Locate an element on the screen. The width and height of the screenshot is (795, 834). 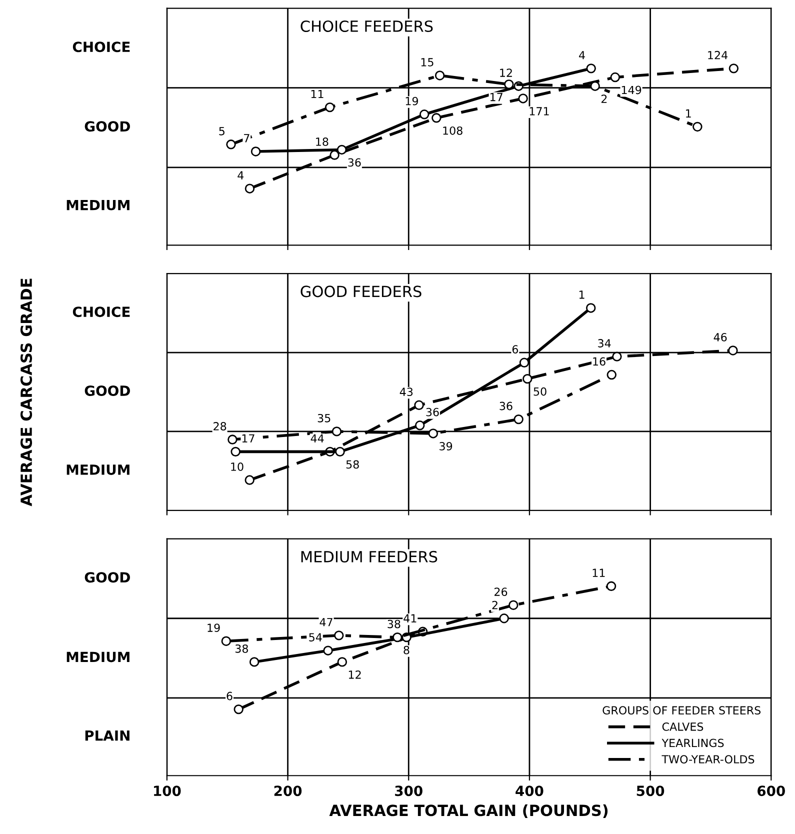
annotation: 10 is located at coordinates (237, 466).